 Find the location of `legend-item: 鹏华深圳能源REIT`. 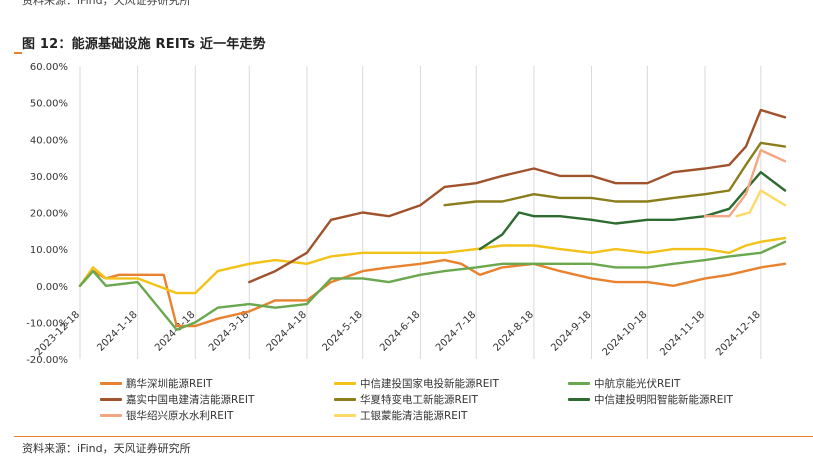

legend-item: 鹏华深圳能源REIT is located at coordinates (156, 383).